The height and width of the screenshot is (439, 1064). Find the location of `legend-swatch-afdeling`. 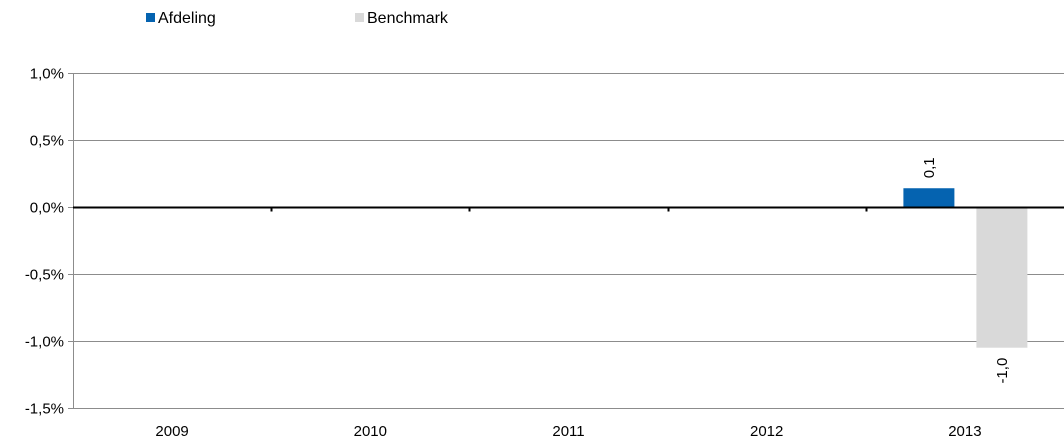

legend-swatch-afdeling is located at coordinates (150, 17).